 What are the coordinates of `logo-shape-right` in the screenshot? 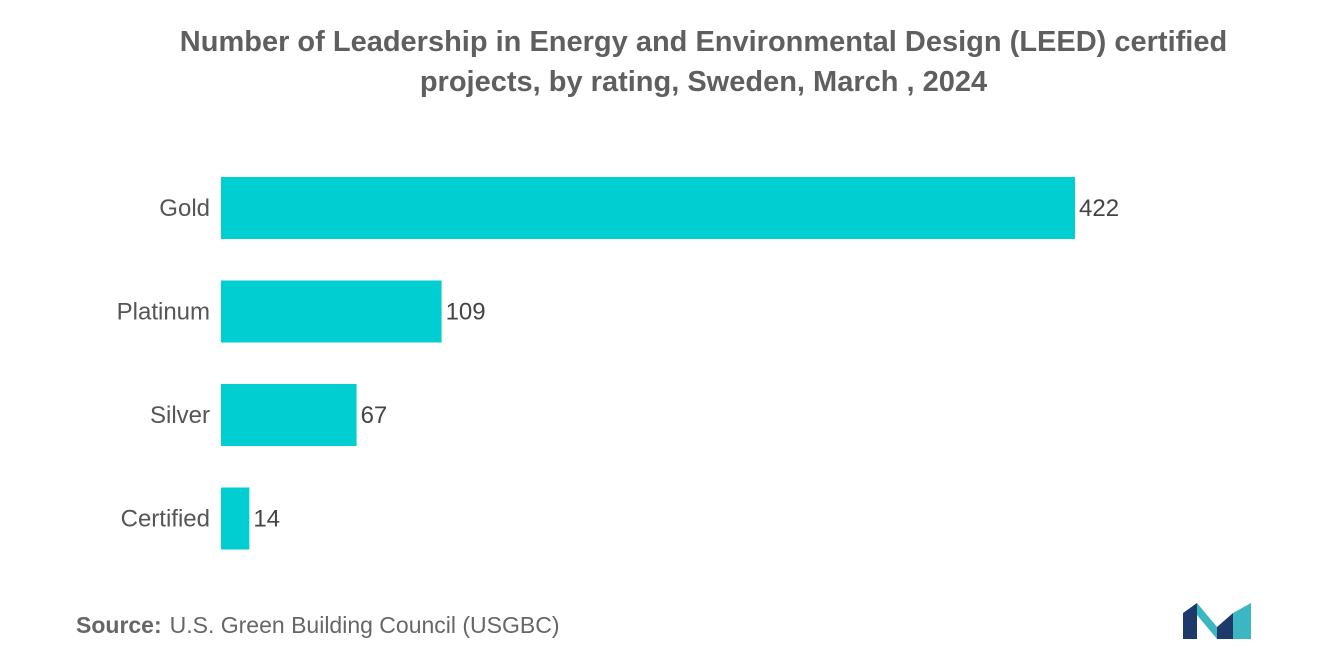 It's located at (1242, 621).